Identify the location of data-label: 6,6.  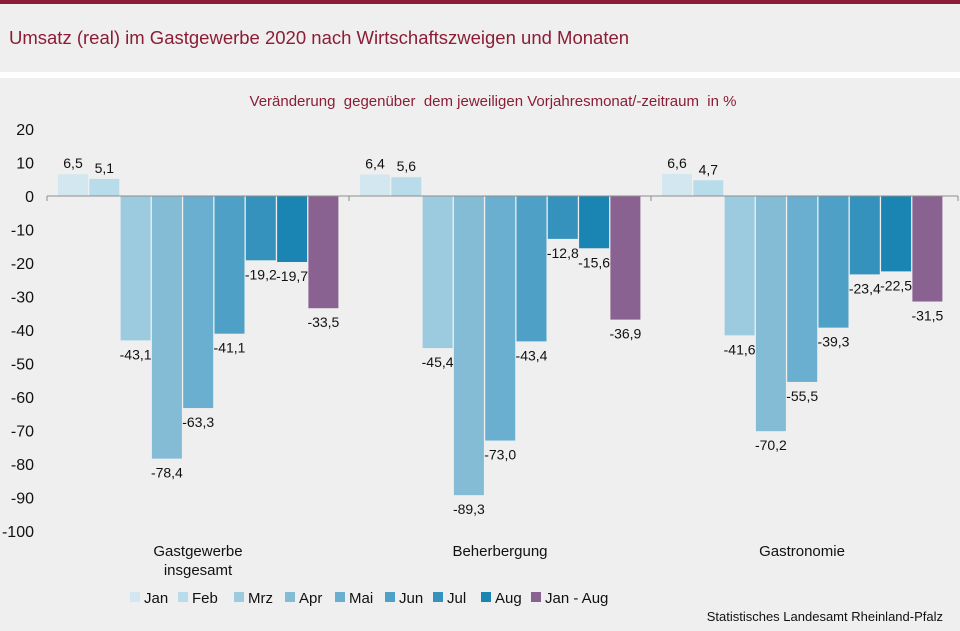
(677, 163).